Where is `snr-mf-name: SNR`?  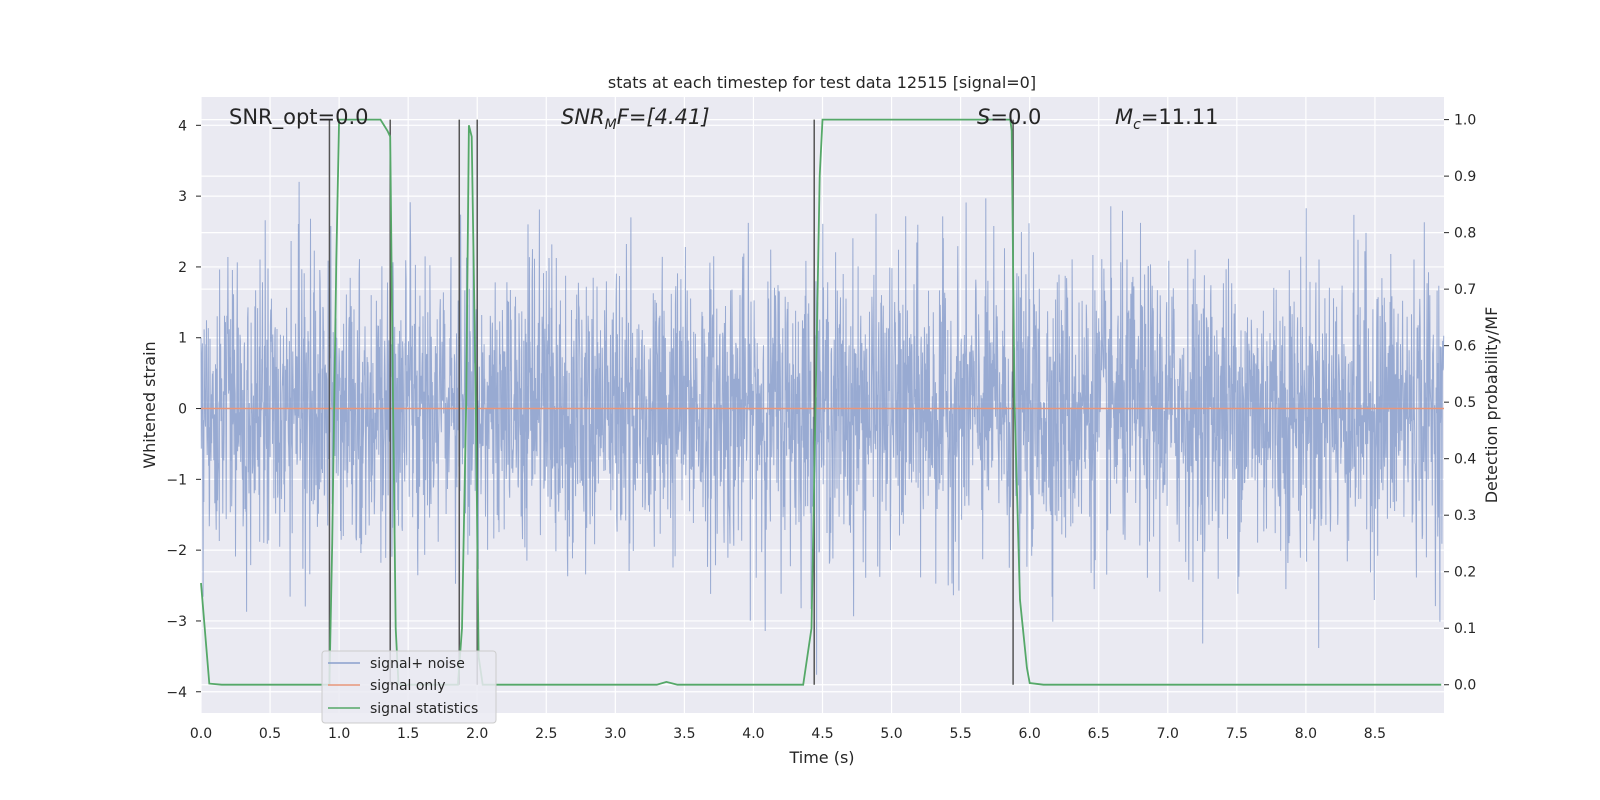 snr-mf-name: SNR is located at coordinates (583, 117).